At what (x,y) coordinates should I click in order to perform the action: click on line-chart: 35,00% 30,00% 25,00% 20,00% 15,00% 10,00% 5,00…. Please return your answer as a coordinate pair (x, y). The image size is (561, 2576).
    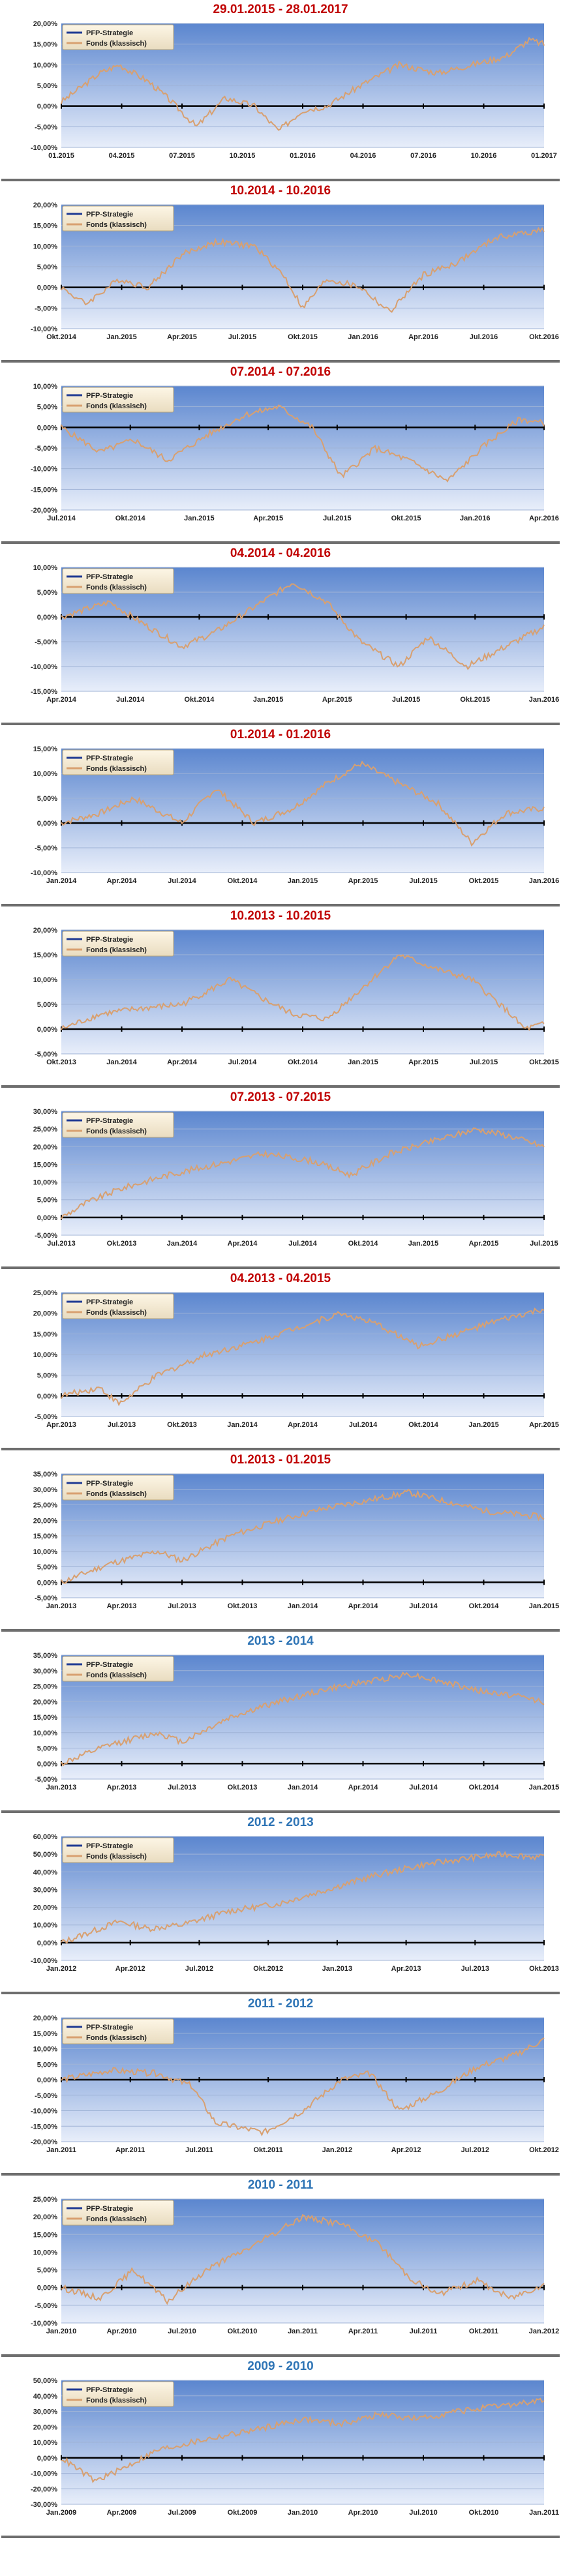
    Looking at the image, I should click on (296, 1721).